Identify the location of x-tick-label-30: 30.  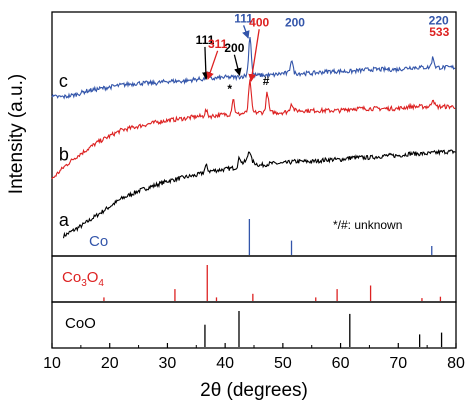
(168, 363).